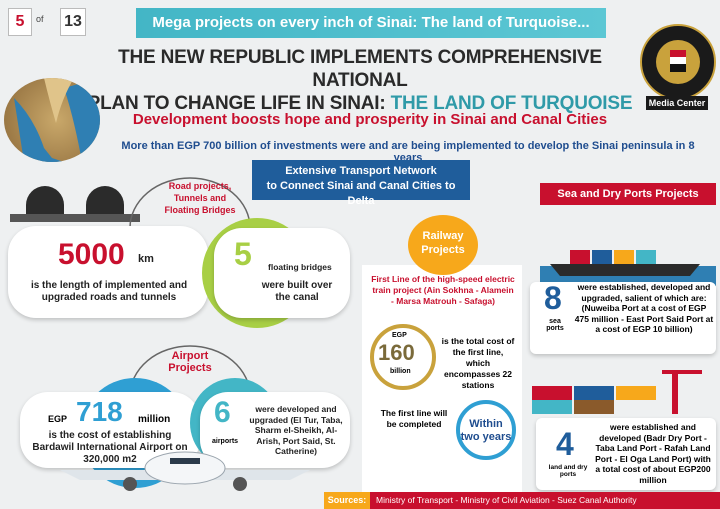 Image resolution: width=720 pixels, height=509 pixels. I want to click on sea-ports-card, so click(623, 318).